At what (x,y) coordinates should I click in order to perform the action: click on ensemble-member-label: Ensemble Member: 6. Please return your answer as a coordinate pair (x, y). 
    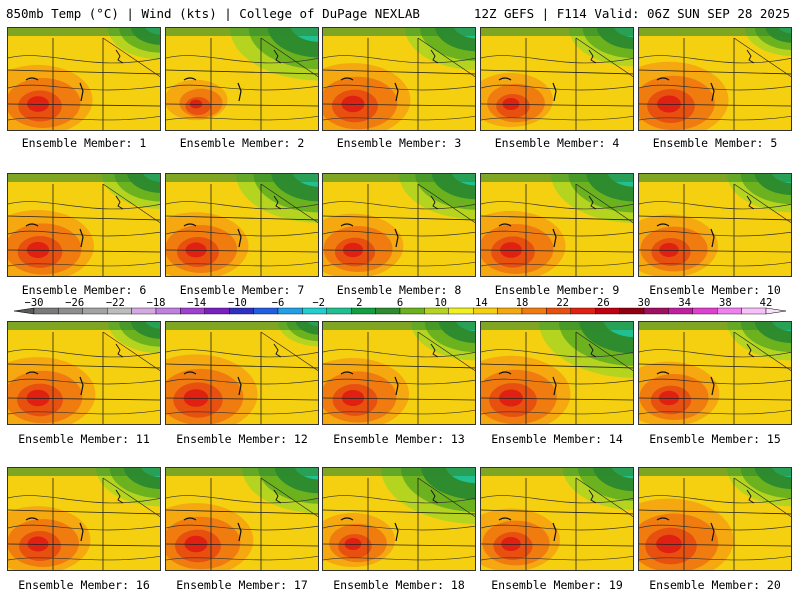
    Looking at the image, I should click on (84, 290).